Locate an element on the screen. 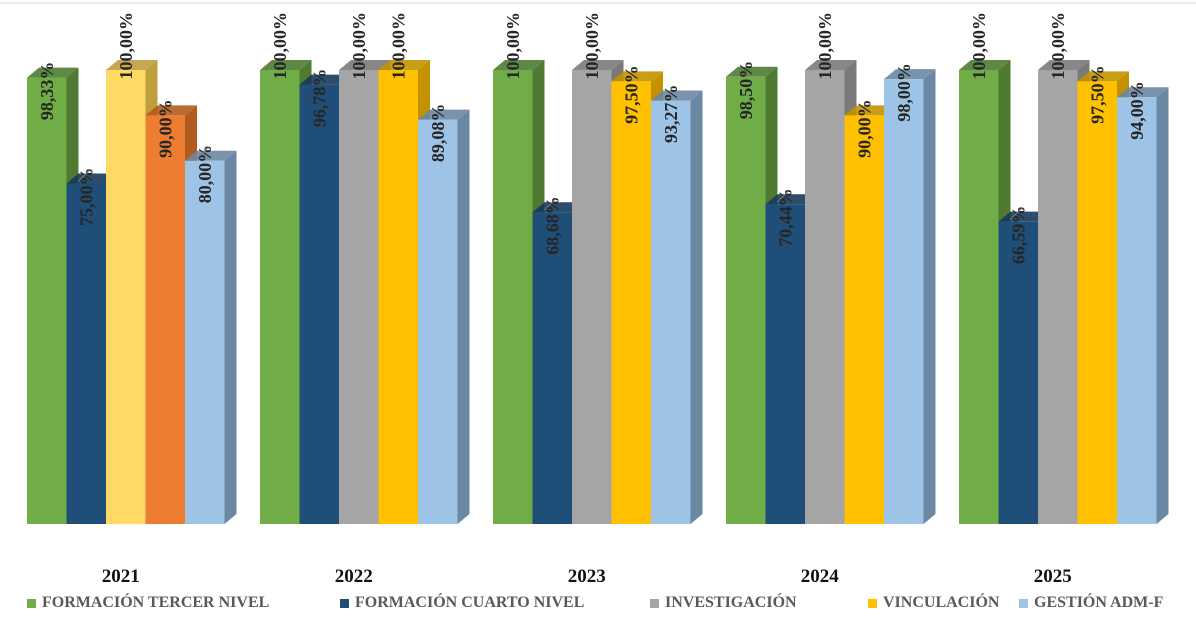  bar-2025-vinculacion-top is located at coordinates (1103, 76).